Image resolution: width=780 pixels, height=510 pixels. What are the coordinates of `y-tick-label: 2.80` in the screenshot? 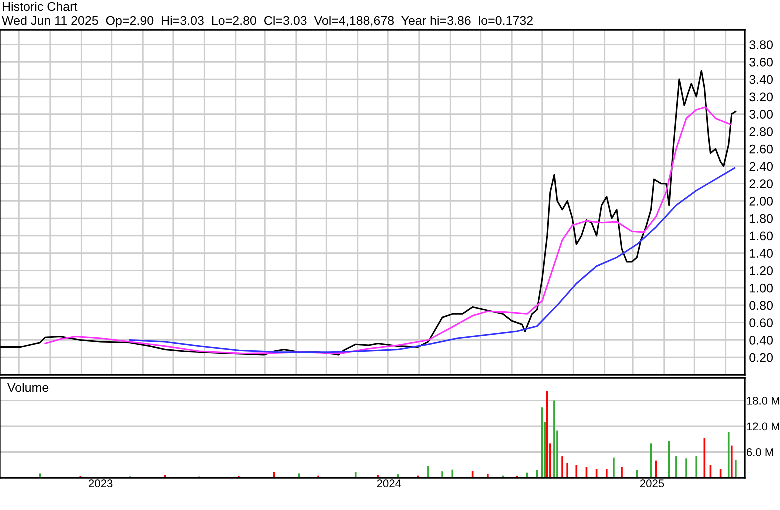 It's located at (762, 131).